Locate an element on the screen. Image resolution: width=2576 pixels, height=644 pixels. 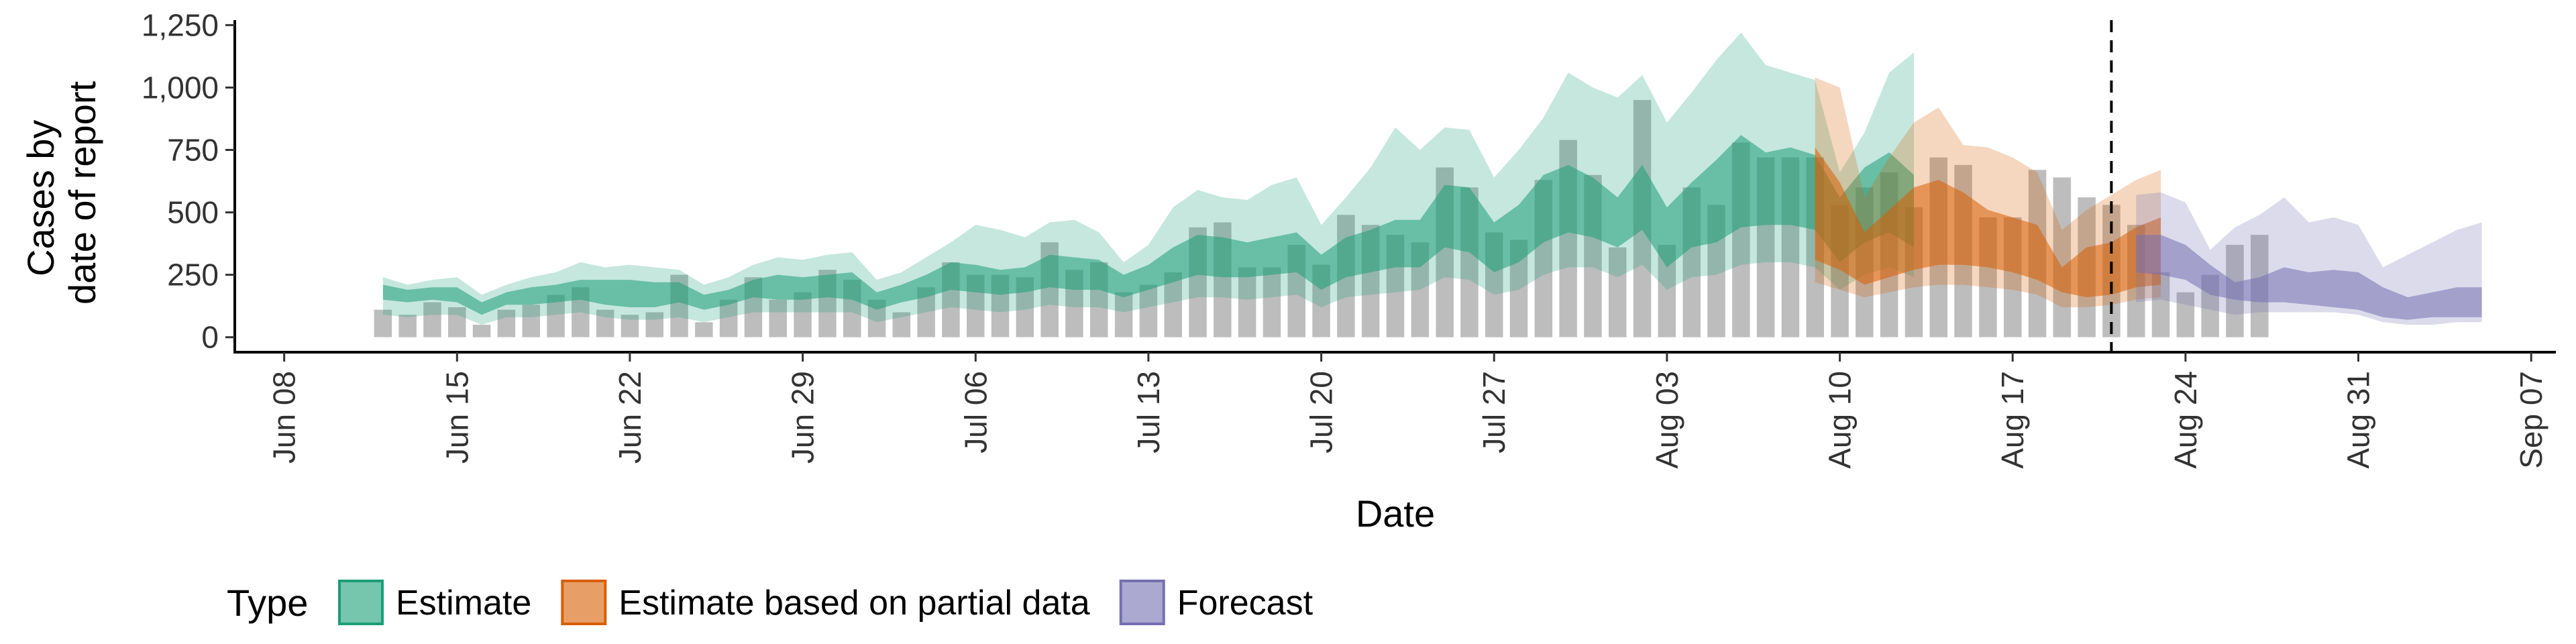
legend-item: Forecast is located at coordinates (1216, 602).